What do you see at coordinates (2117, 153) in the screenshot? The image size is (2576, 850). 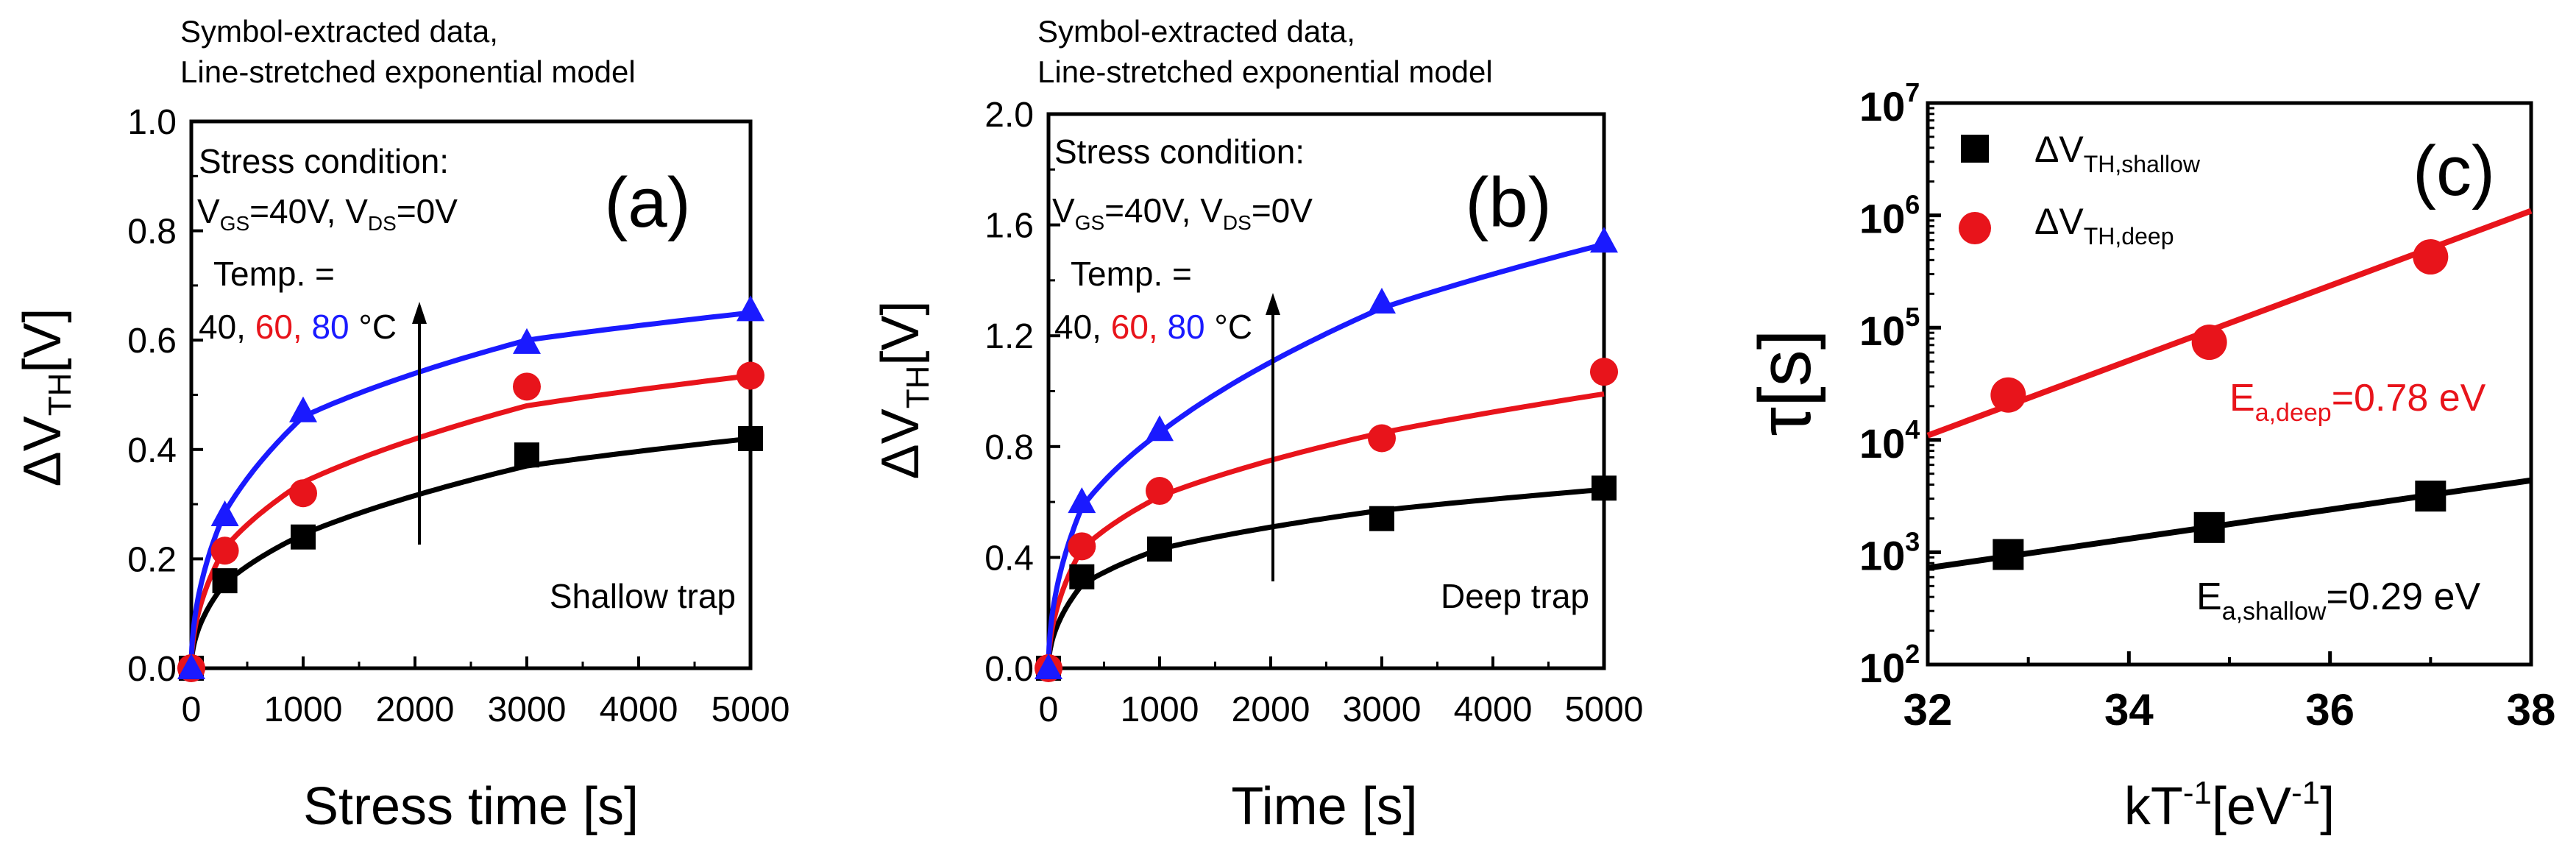 I see `legend-shallow-label: ΔVTH,shallow` at bounding box center [2117, 153].